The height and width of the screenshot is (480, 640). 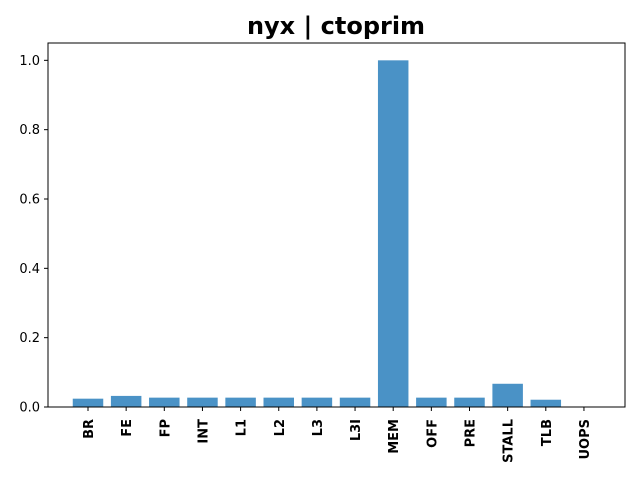 What do you see at coordinates (547, 432) in the screenshot?
I see `x-tick-label-tlb: TLB` at bounding box center [547, 432].